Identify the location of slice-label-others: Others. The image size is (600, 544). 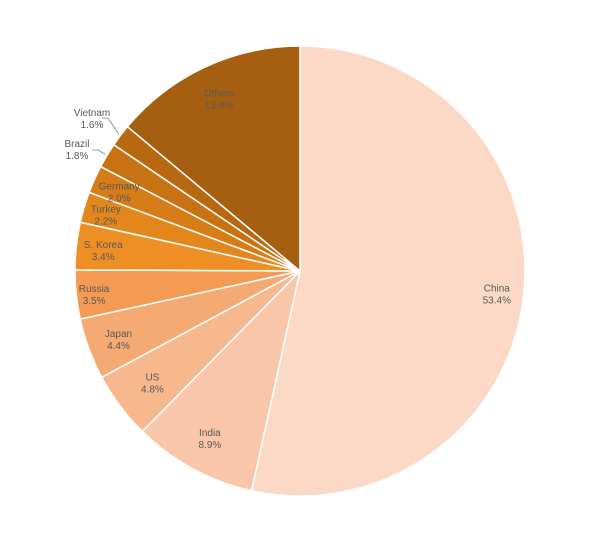
(219, 94).